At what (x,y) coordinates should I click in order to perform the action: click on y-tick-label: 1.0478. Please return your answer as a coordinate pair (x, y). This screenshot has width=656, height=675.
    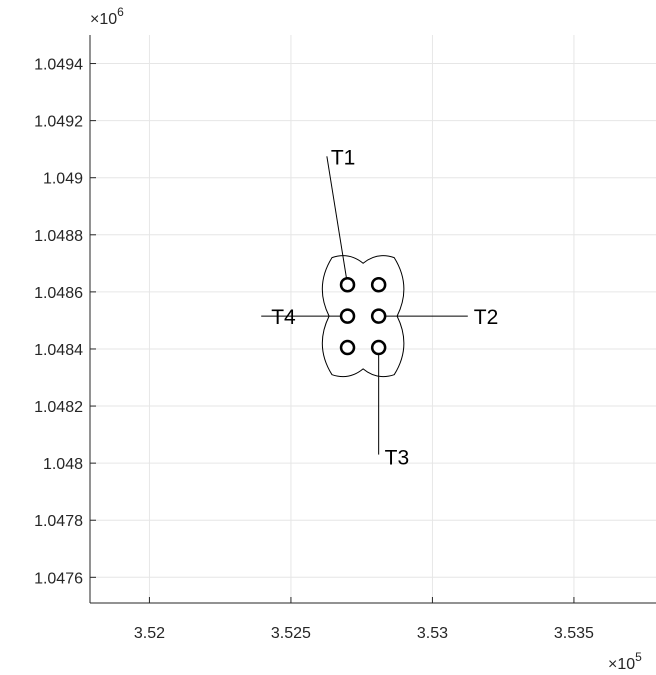
    Looking at the image, I should click on (58, 521).